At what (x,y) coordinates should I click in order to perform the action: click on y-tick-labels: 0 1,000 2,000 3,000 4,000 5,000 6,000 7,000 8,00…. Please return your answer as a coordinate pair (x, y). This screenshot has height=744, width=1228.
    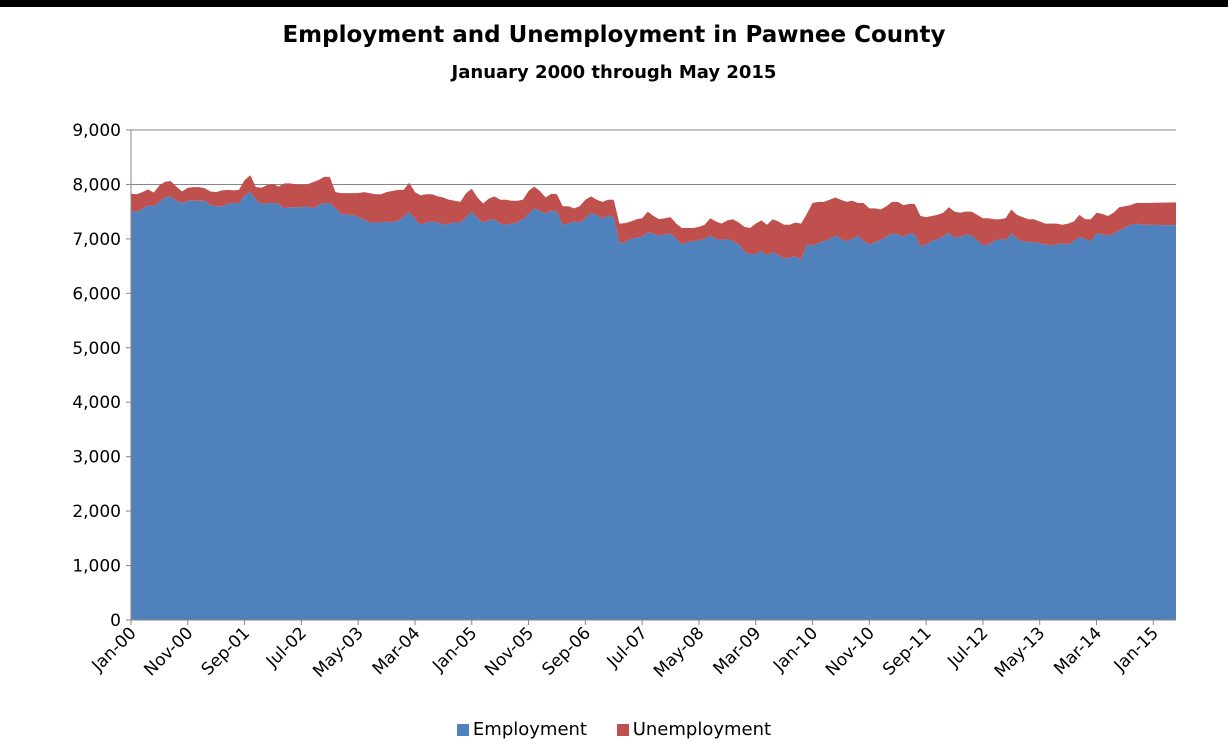
    Looking at the image, I should click on (96, 376).